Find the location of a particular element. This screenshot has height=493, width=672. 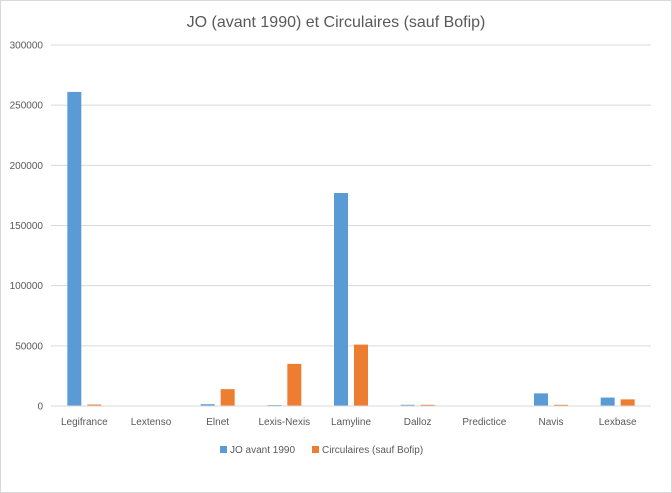

x-tick-label: Navis is located at coordinates (550, 422).